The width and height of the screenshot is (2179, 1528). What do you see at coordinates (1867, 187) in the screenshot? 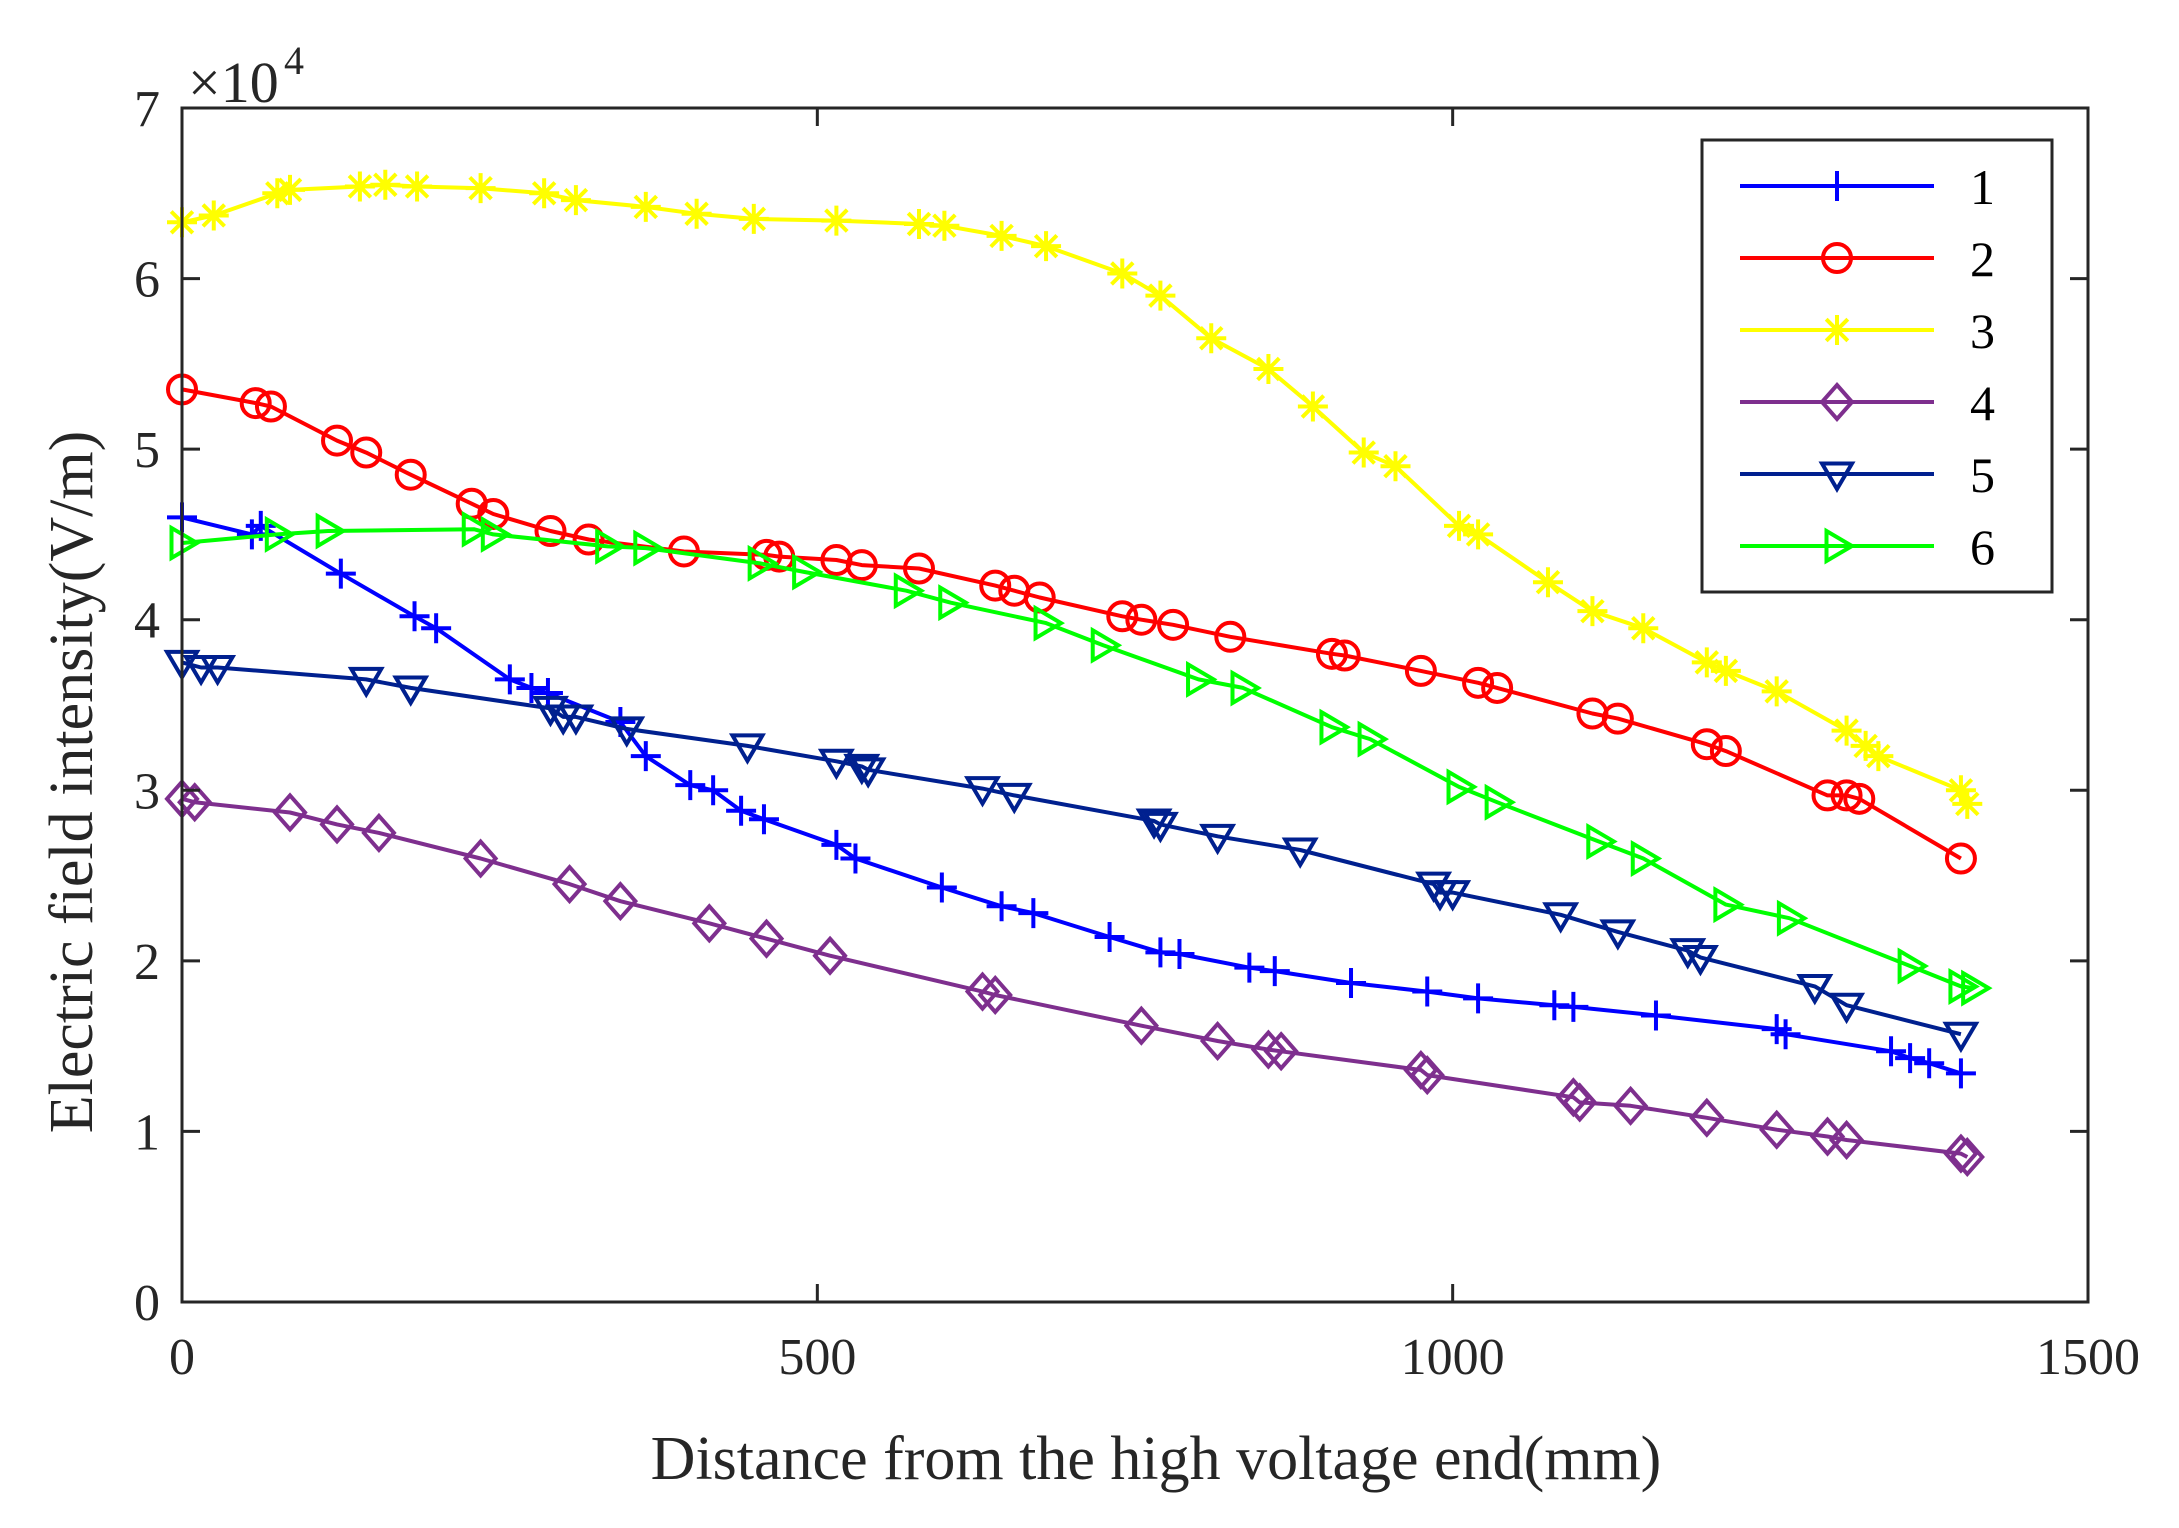
I see `legend-item-1: 1` at bounding box center [1867, 187].